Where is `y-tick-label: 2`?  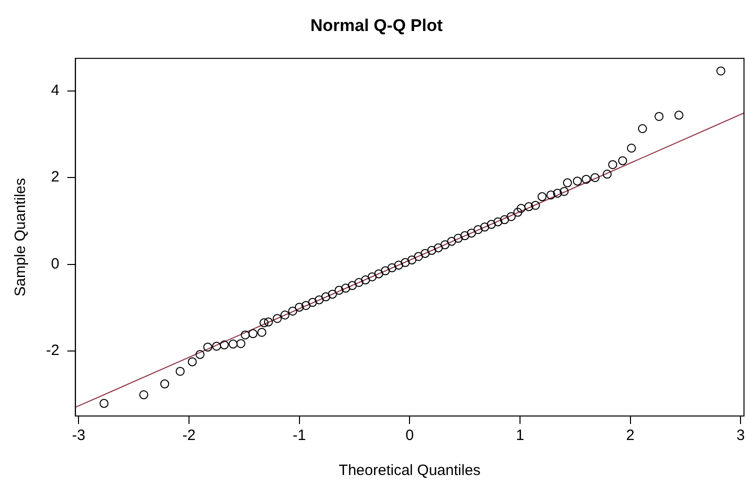
y-tick-label: 2 is located at coordinates (55, 177).